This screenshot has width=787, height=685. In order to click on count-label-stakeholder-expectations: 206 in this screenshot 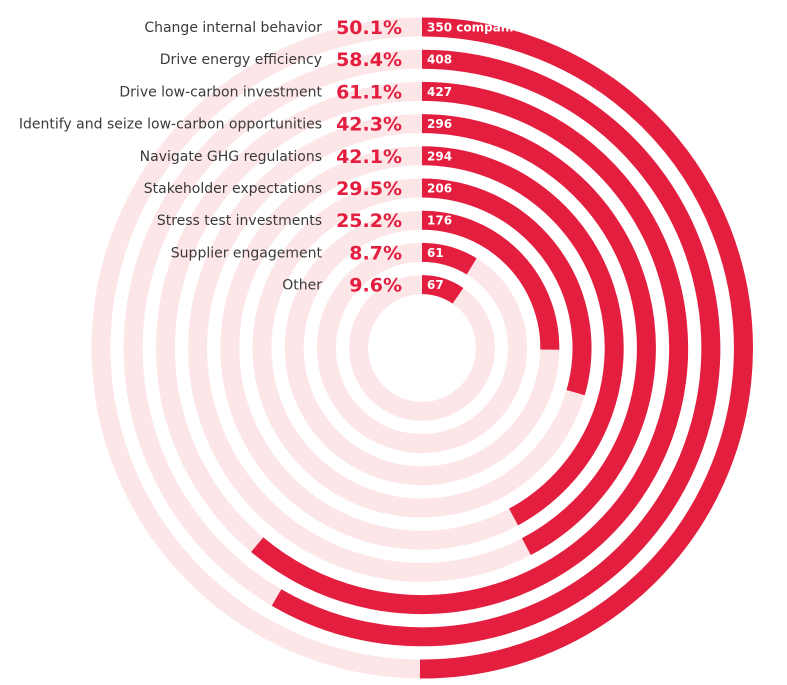, I will do `click(439, 189)`.